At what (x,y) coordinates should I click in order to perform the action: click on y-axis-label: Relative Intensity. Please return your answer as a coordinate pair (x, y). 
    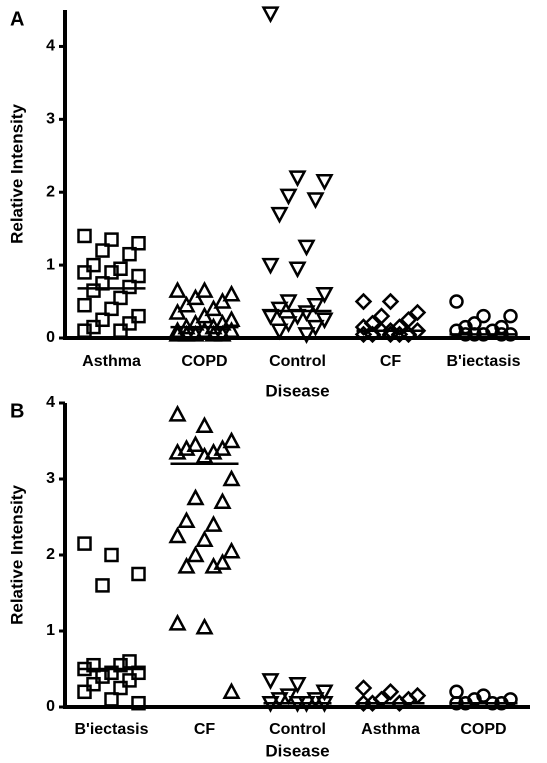
    Looking at the image, I should click on (16, 174).